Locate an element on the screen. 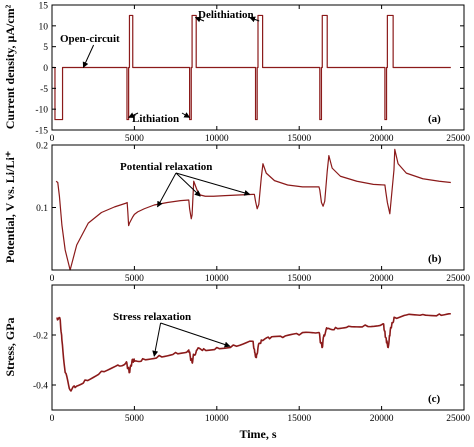 The width and height of the screenshot is (474, 447). panel-b-tag: (b) is located at coordinates (435, 259).